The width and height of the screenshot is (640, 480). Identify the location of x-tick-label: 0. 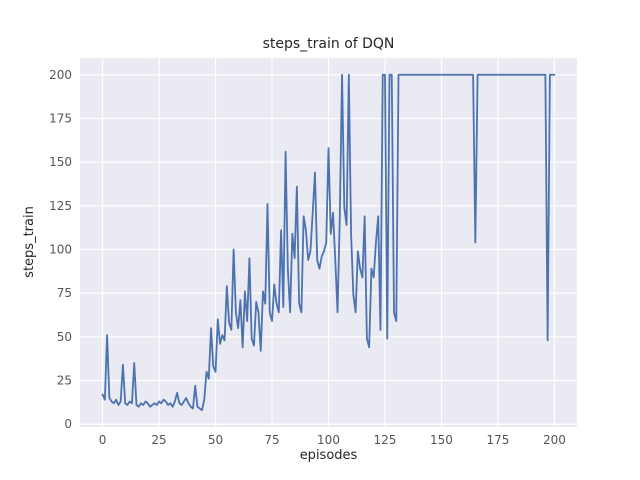
(103, 440).